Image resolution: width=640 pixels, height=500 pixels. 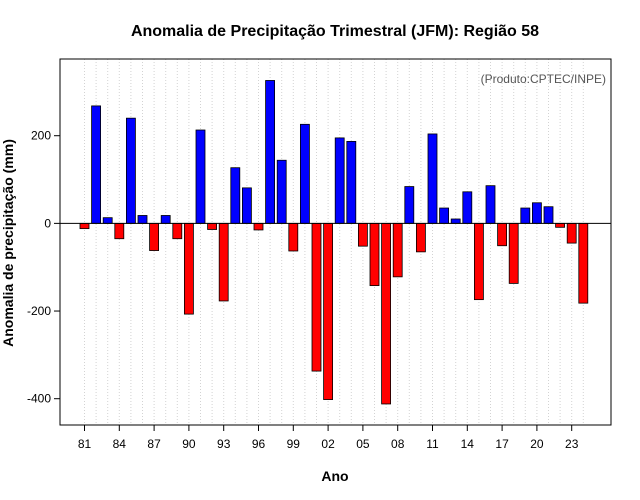 I want to click on bar-2014, so click(x=467, y=207).